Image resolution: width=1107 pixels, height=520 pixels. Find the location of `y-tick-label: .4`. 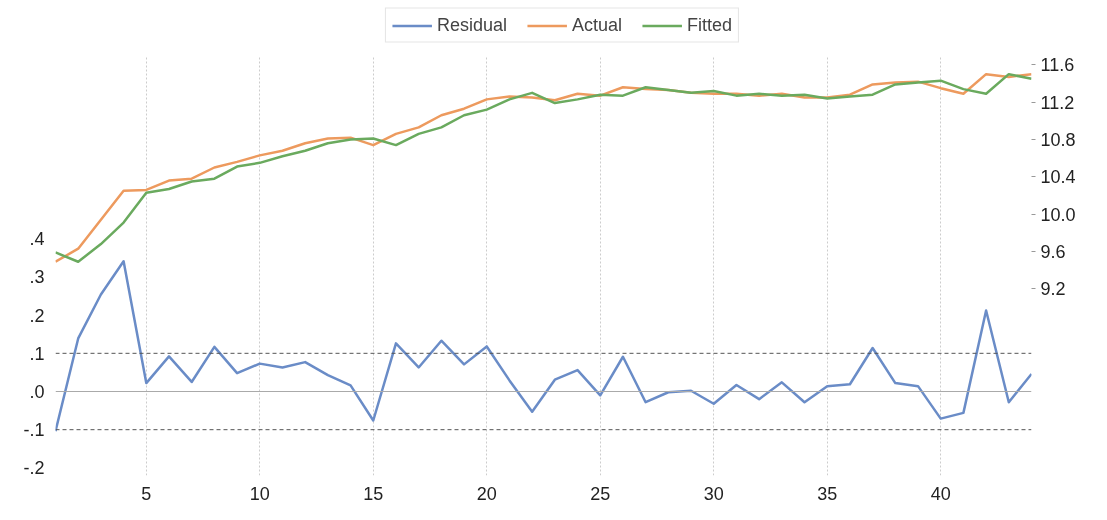

y-tick-label: .4 is located at coordinates (37, 239).